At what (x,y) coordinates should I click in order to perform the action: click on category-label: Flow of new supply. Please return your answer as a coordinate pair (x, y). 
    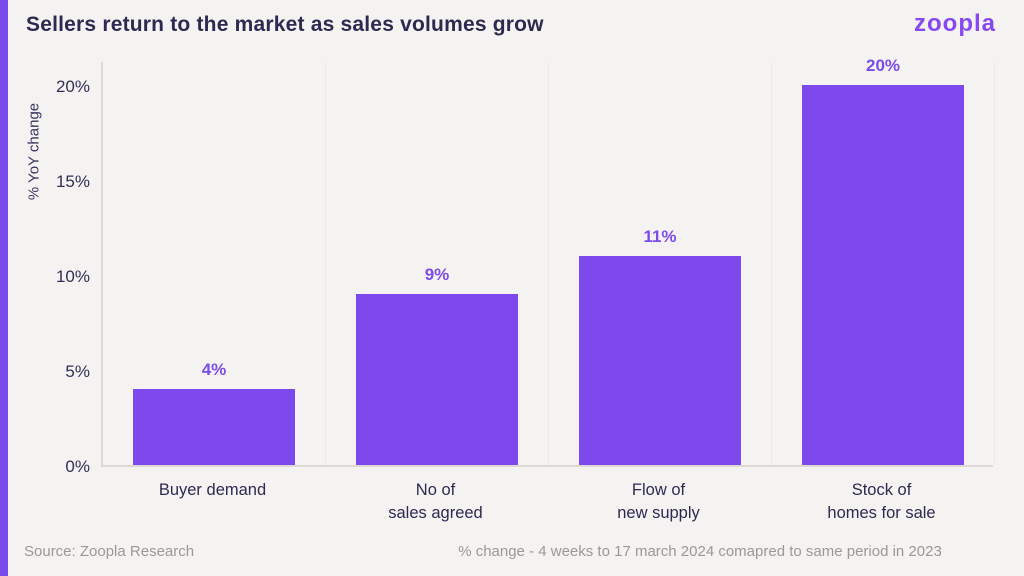
    Looking at the image, I should click on (658, 501).